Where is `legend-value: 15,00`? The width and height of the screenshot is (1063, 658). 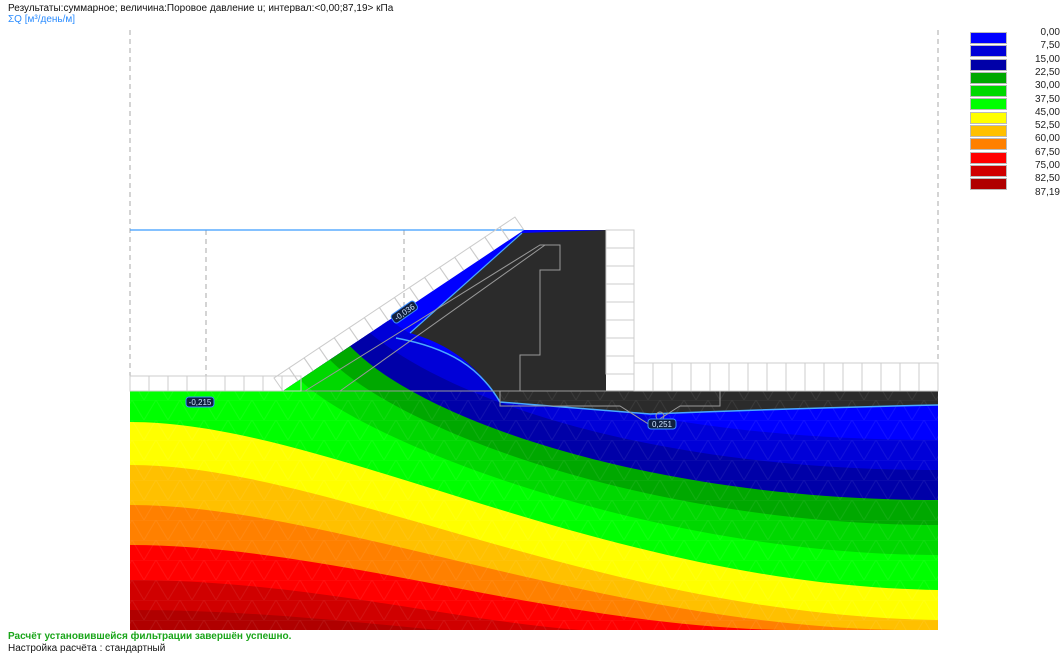
legend-value: 15,00 is located at coordinates (1047, 59).